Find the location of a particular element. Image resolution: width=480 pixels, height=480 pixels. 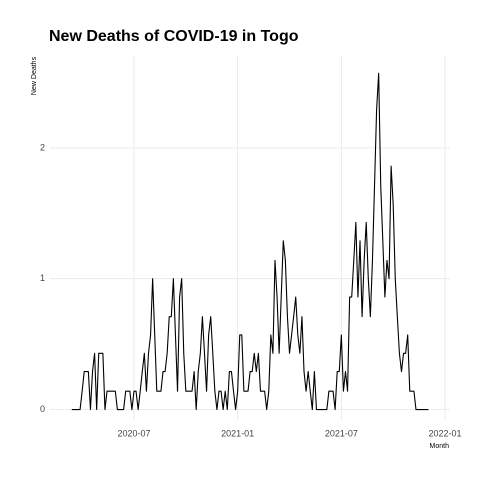

x-axis-label: Month is located at coordinates (440, 446).